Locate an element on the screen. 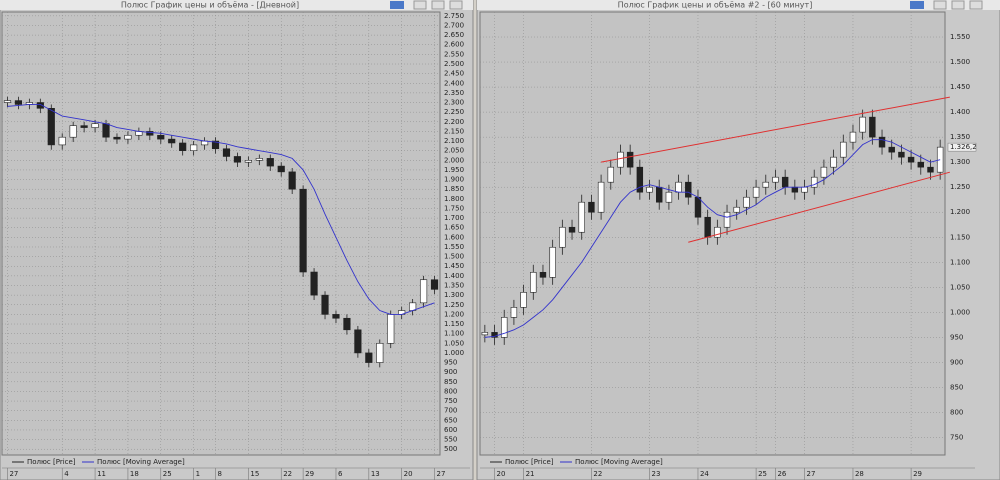 Image resolution: width=1000 pixels, height=480 pixels. y-tick-label: 1.550 is located at coordinates (960, 37).